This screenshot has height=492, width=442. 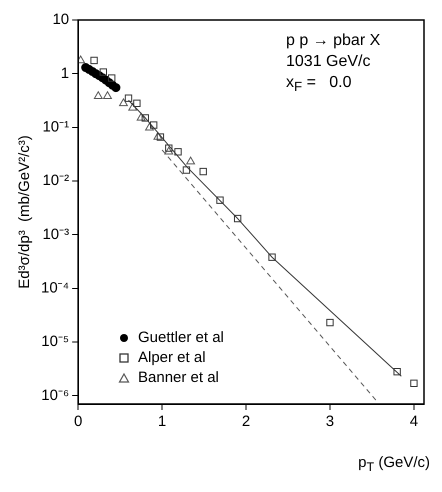 I want to click on x-tick-label: 4, so click(x=414, y=421).